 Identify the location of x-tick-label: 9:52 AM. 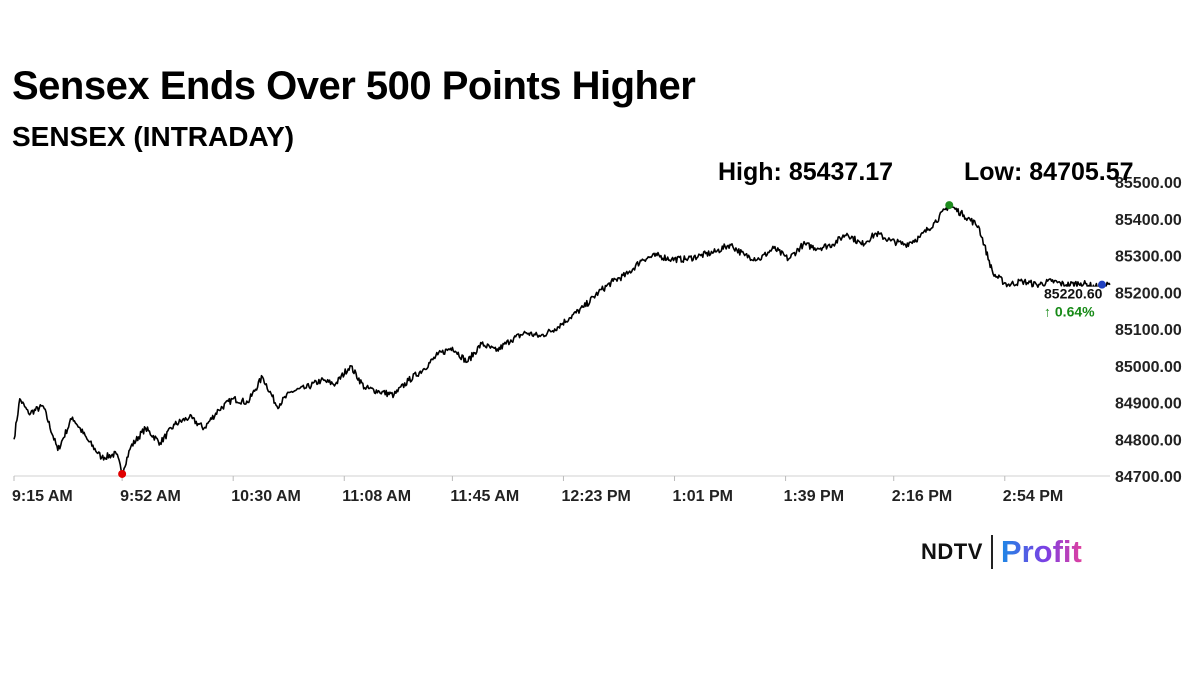
(150, 496).